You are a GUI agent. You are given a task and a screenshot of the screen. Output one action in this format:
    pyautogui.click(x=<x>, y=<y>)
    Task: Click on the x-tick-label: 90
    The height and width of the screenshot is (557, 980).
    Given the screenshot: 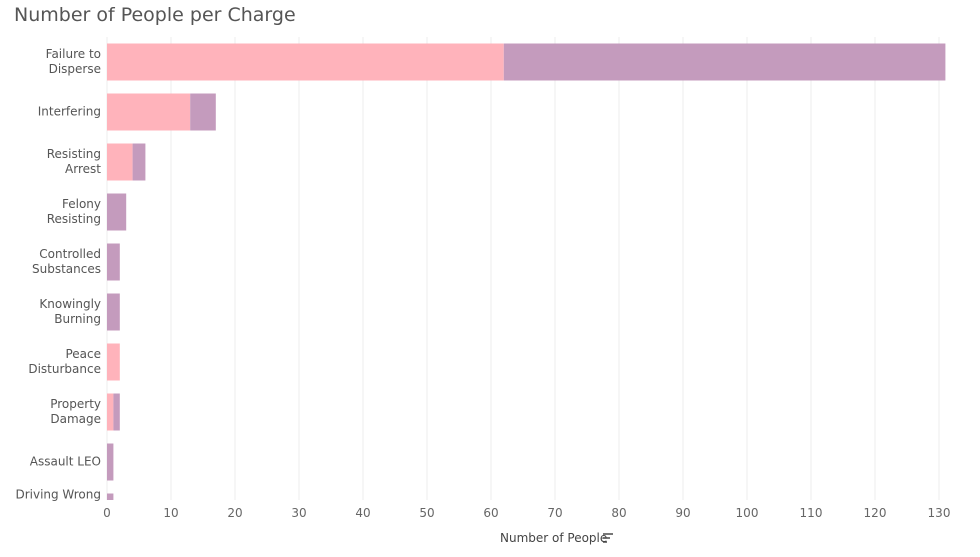 What is the action you would take?
    pyautogui.click(x=683, y=513)
    